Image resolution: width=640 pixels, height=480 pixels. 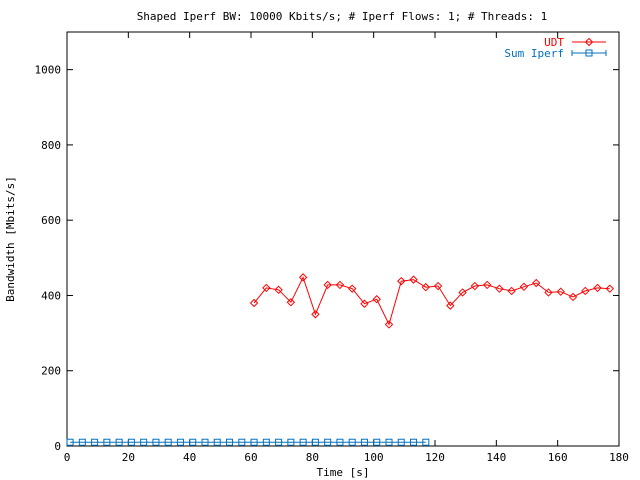 I want to click on y-tick-label: 200, so click(x=51, y=371).